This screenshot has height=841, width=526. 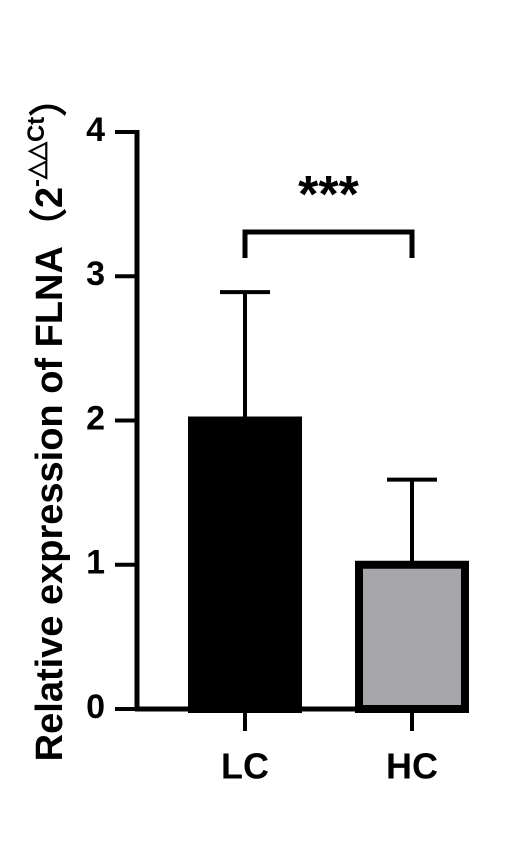 What do you see at coordinates (95, 418) in the screenshot?
I see `y-tick-label: 2` at bounding box center [95, 418].